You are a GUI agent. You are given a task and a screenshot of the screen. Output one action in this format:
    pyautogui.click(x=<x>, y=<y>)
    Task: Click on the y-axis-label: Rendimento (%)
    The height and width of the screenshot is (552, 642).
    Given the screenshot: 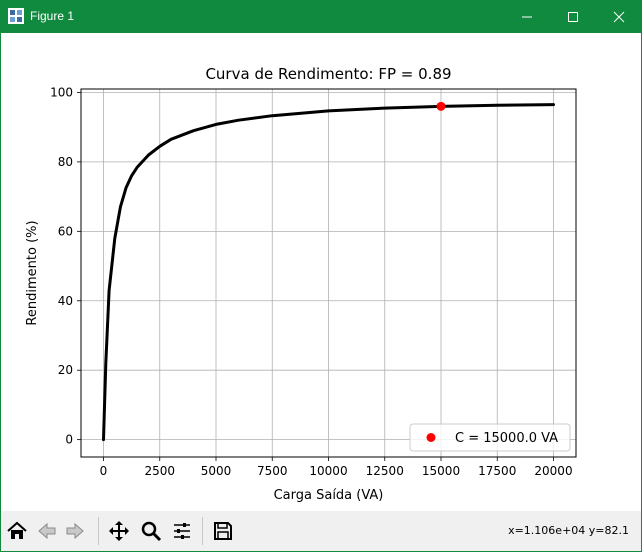 What is the action you would take?
    pyautogui.click(x=32, y=272)
    